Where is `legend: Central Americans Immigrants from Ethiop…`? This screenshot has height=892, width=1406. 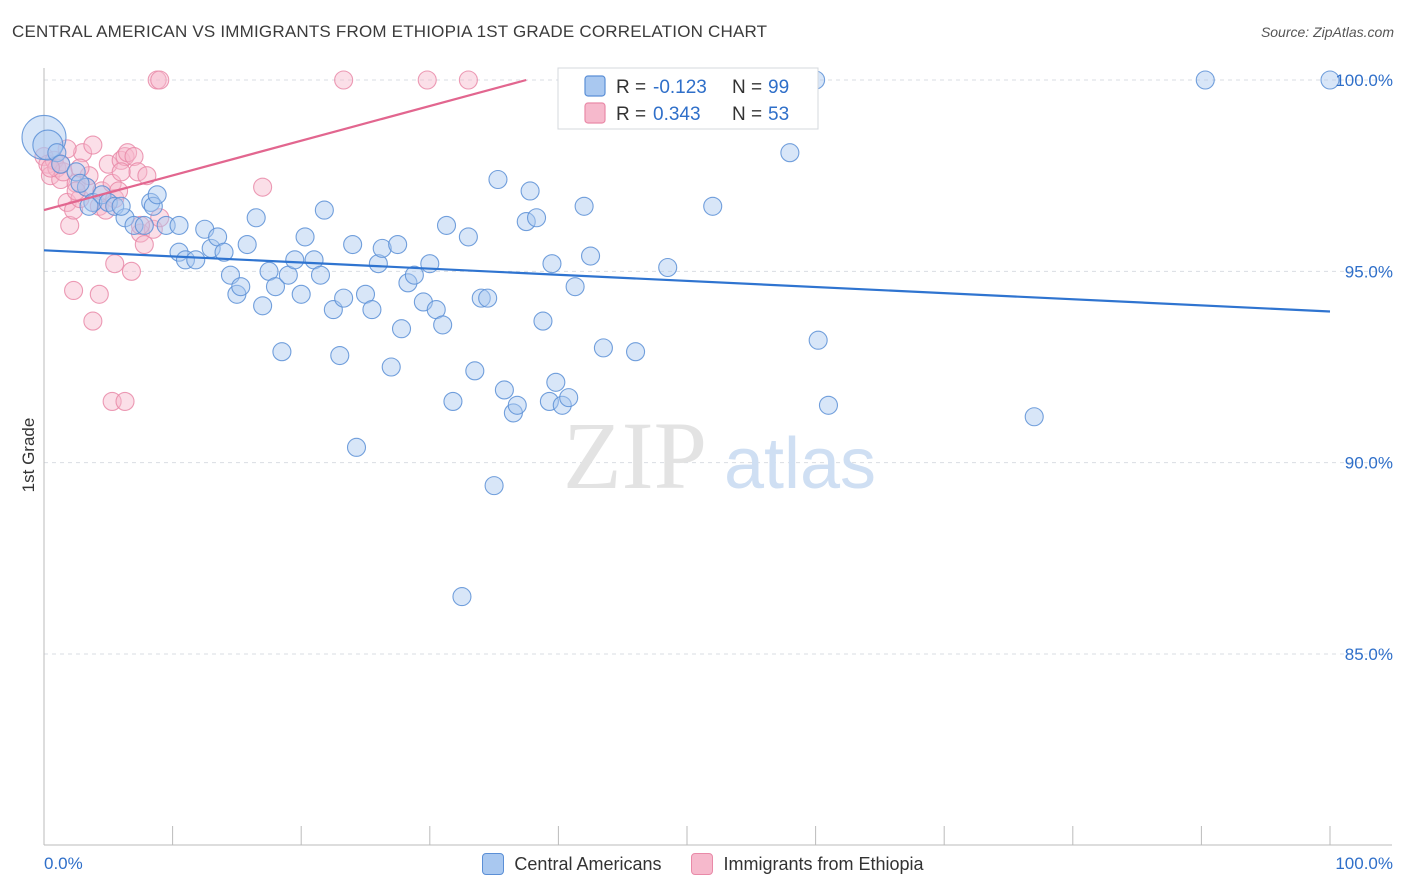
legend: Central Americans Immigrants from Ethiop… is located at coordinates (703, 864).